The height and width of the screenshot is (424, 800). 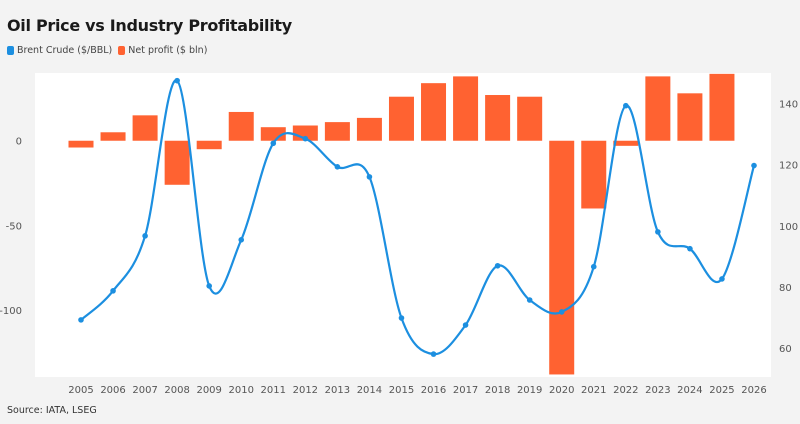 I want to click on x-axis-tick: 2026, so click(x=753, y=390).